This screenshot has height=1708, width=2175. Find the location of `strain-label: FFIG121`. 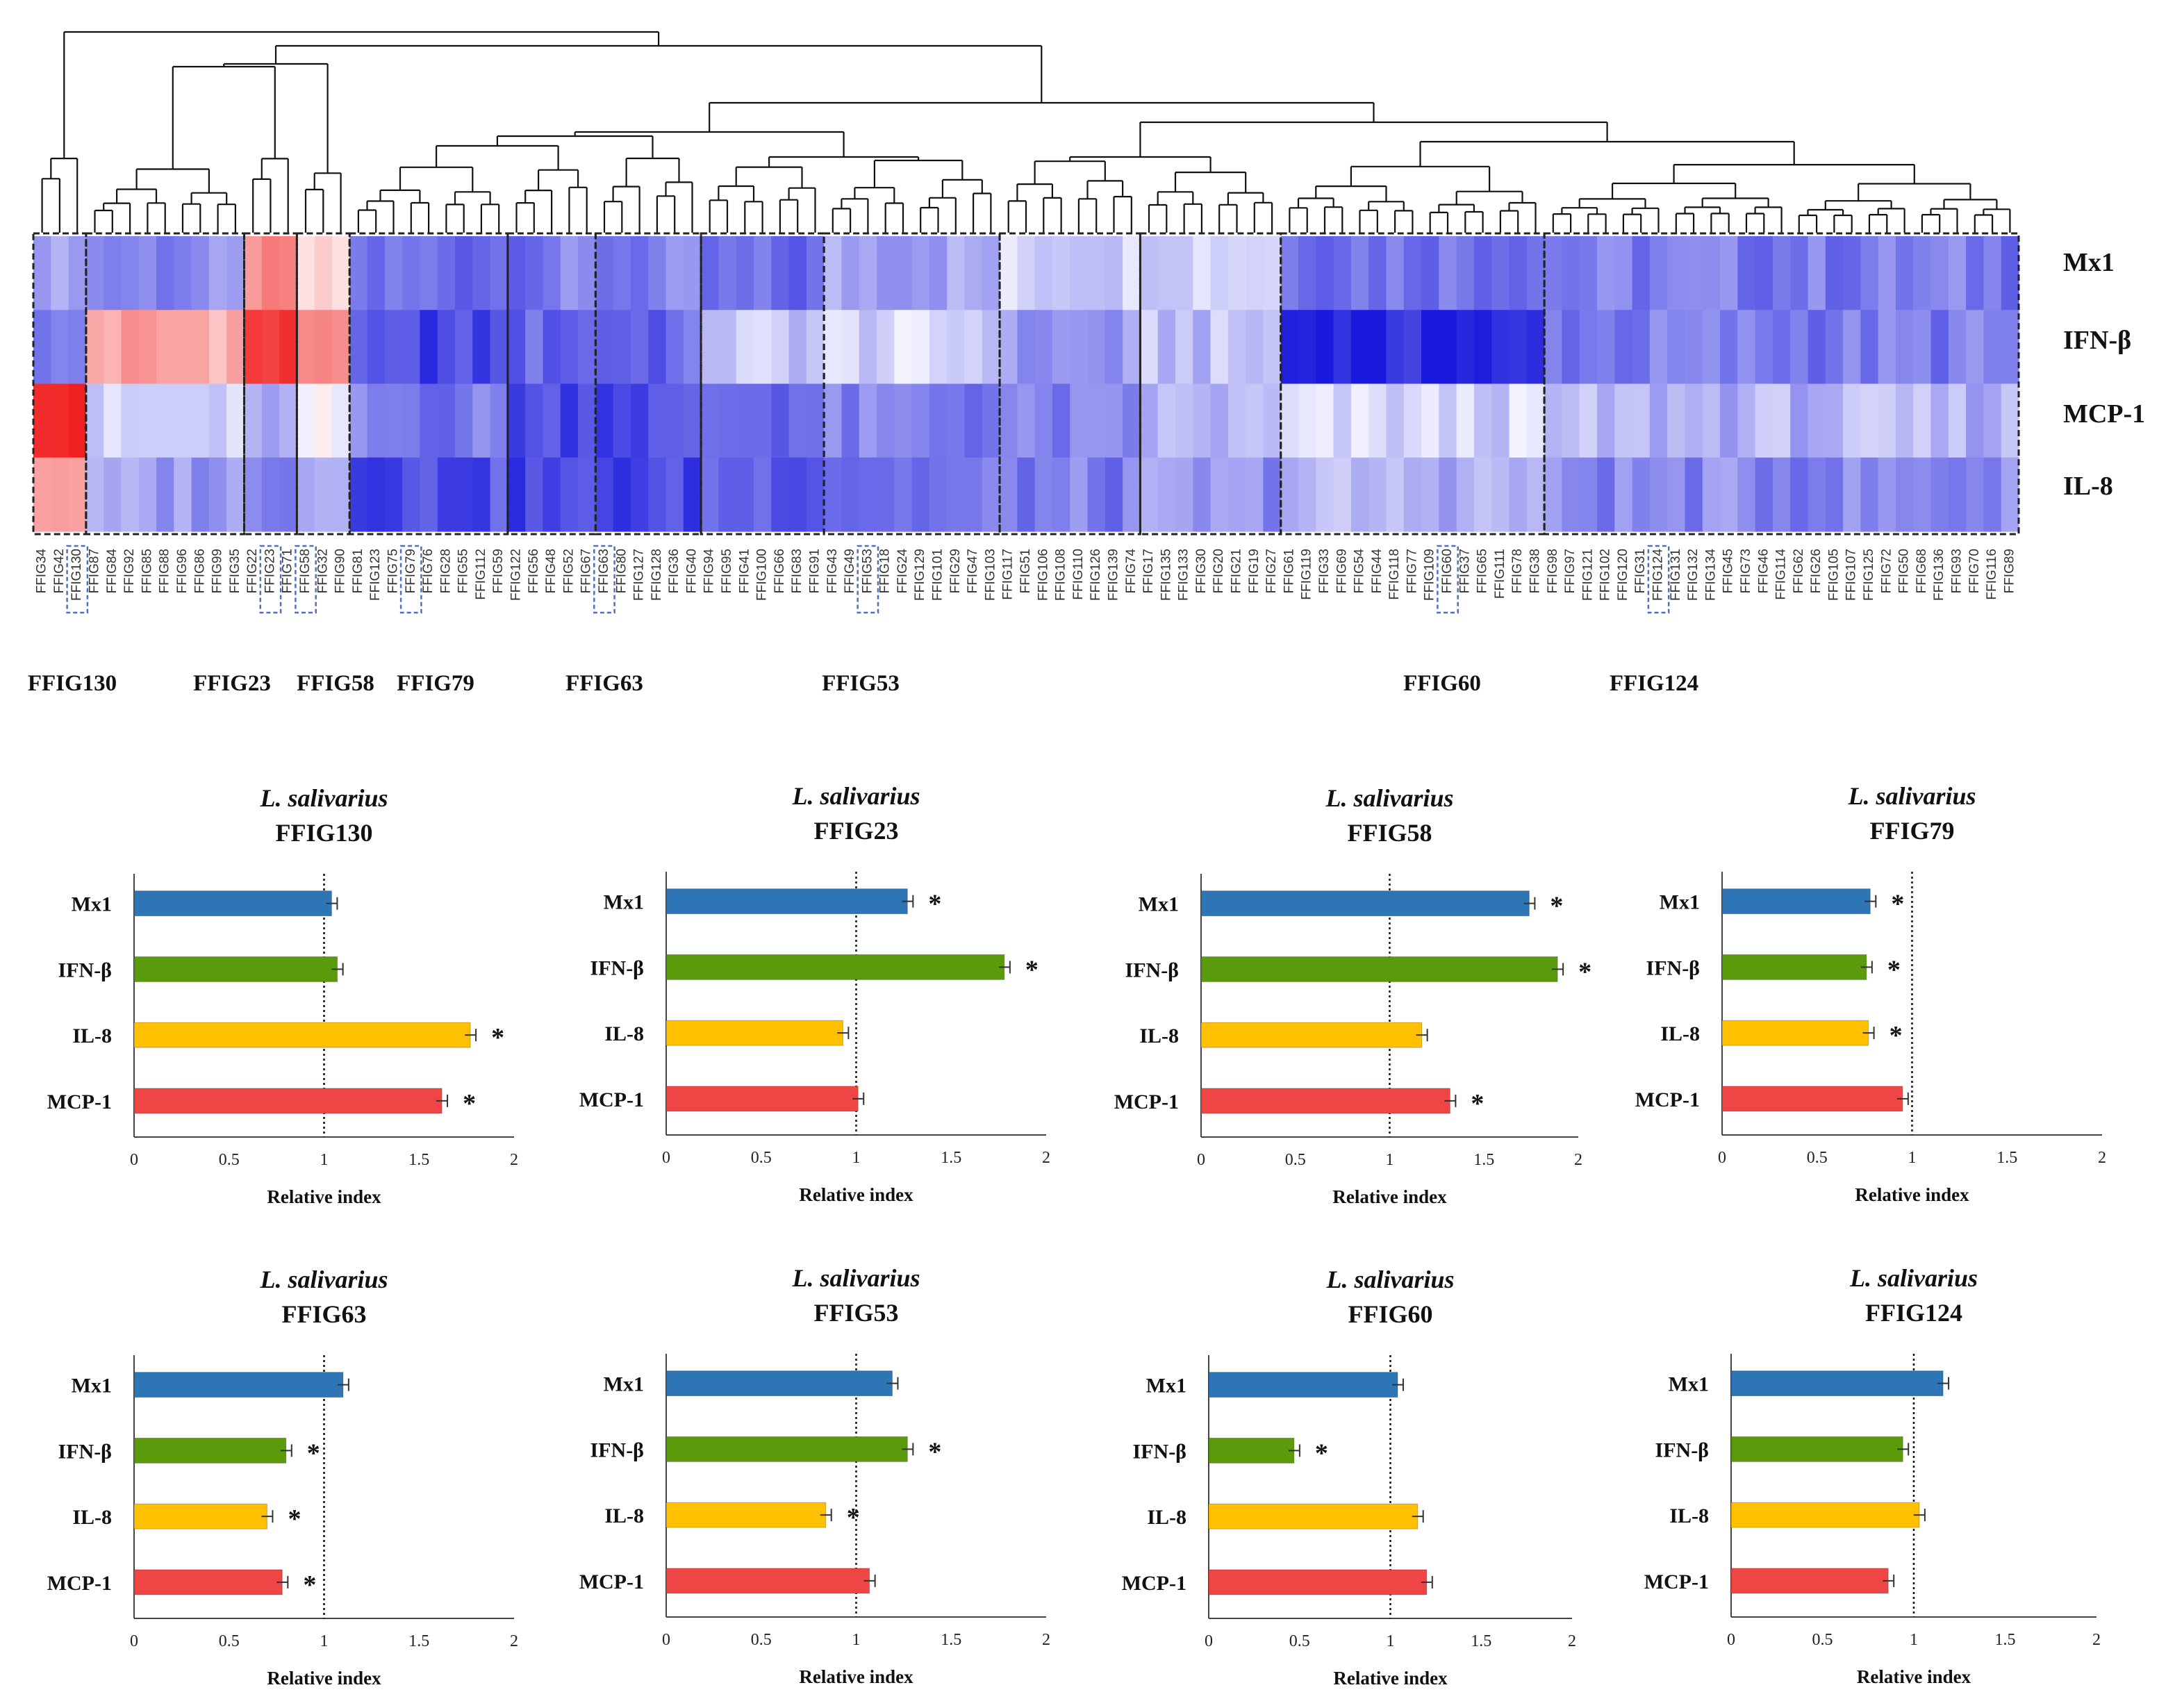

strain-label: FFIG121 is located at coordinates (1588, 575).